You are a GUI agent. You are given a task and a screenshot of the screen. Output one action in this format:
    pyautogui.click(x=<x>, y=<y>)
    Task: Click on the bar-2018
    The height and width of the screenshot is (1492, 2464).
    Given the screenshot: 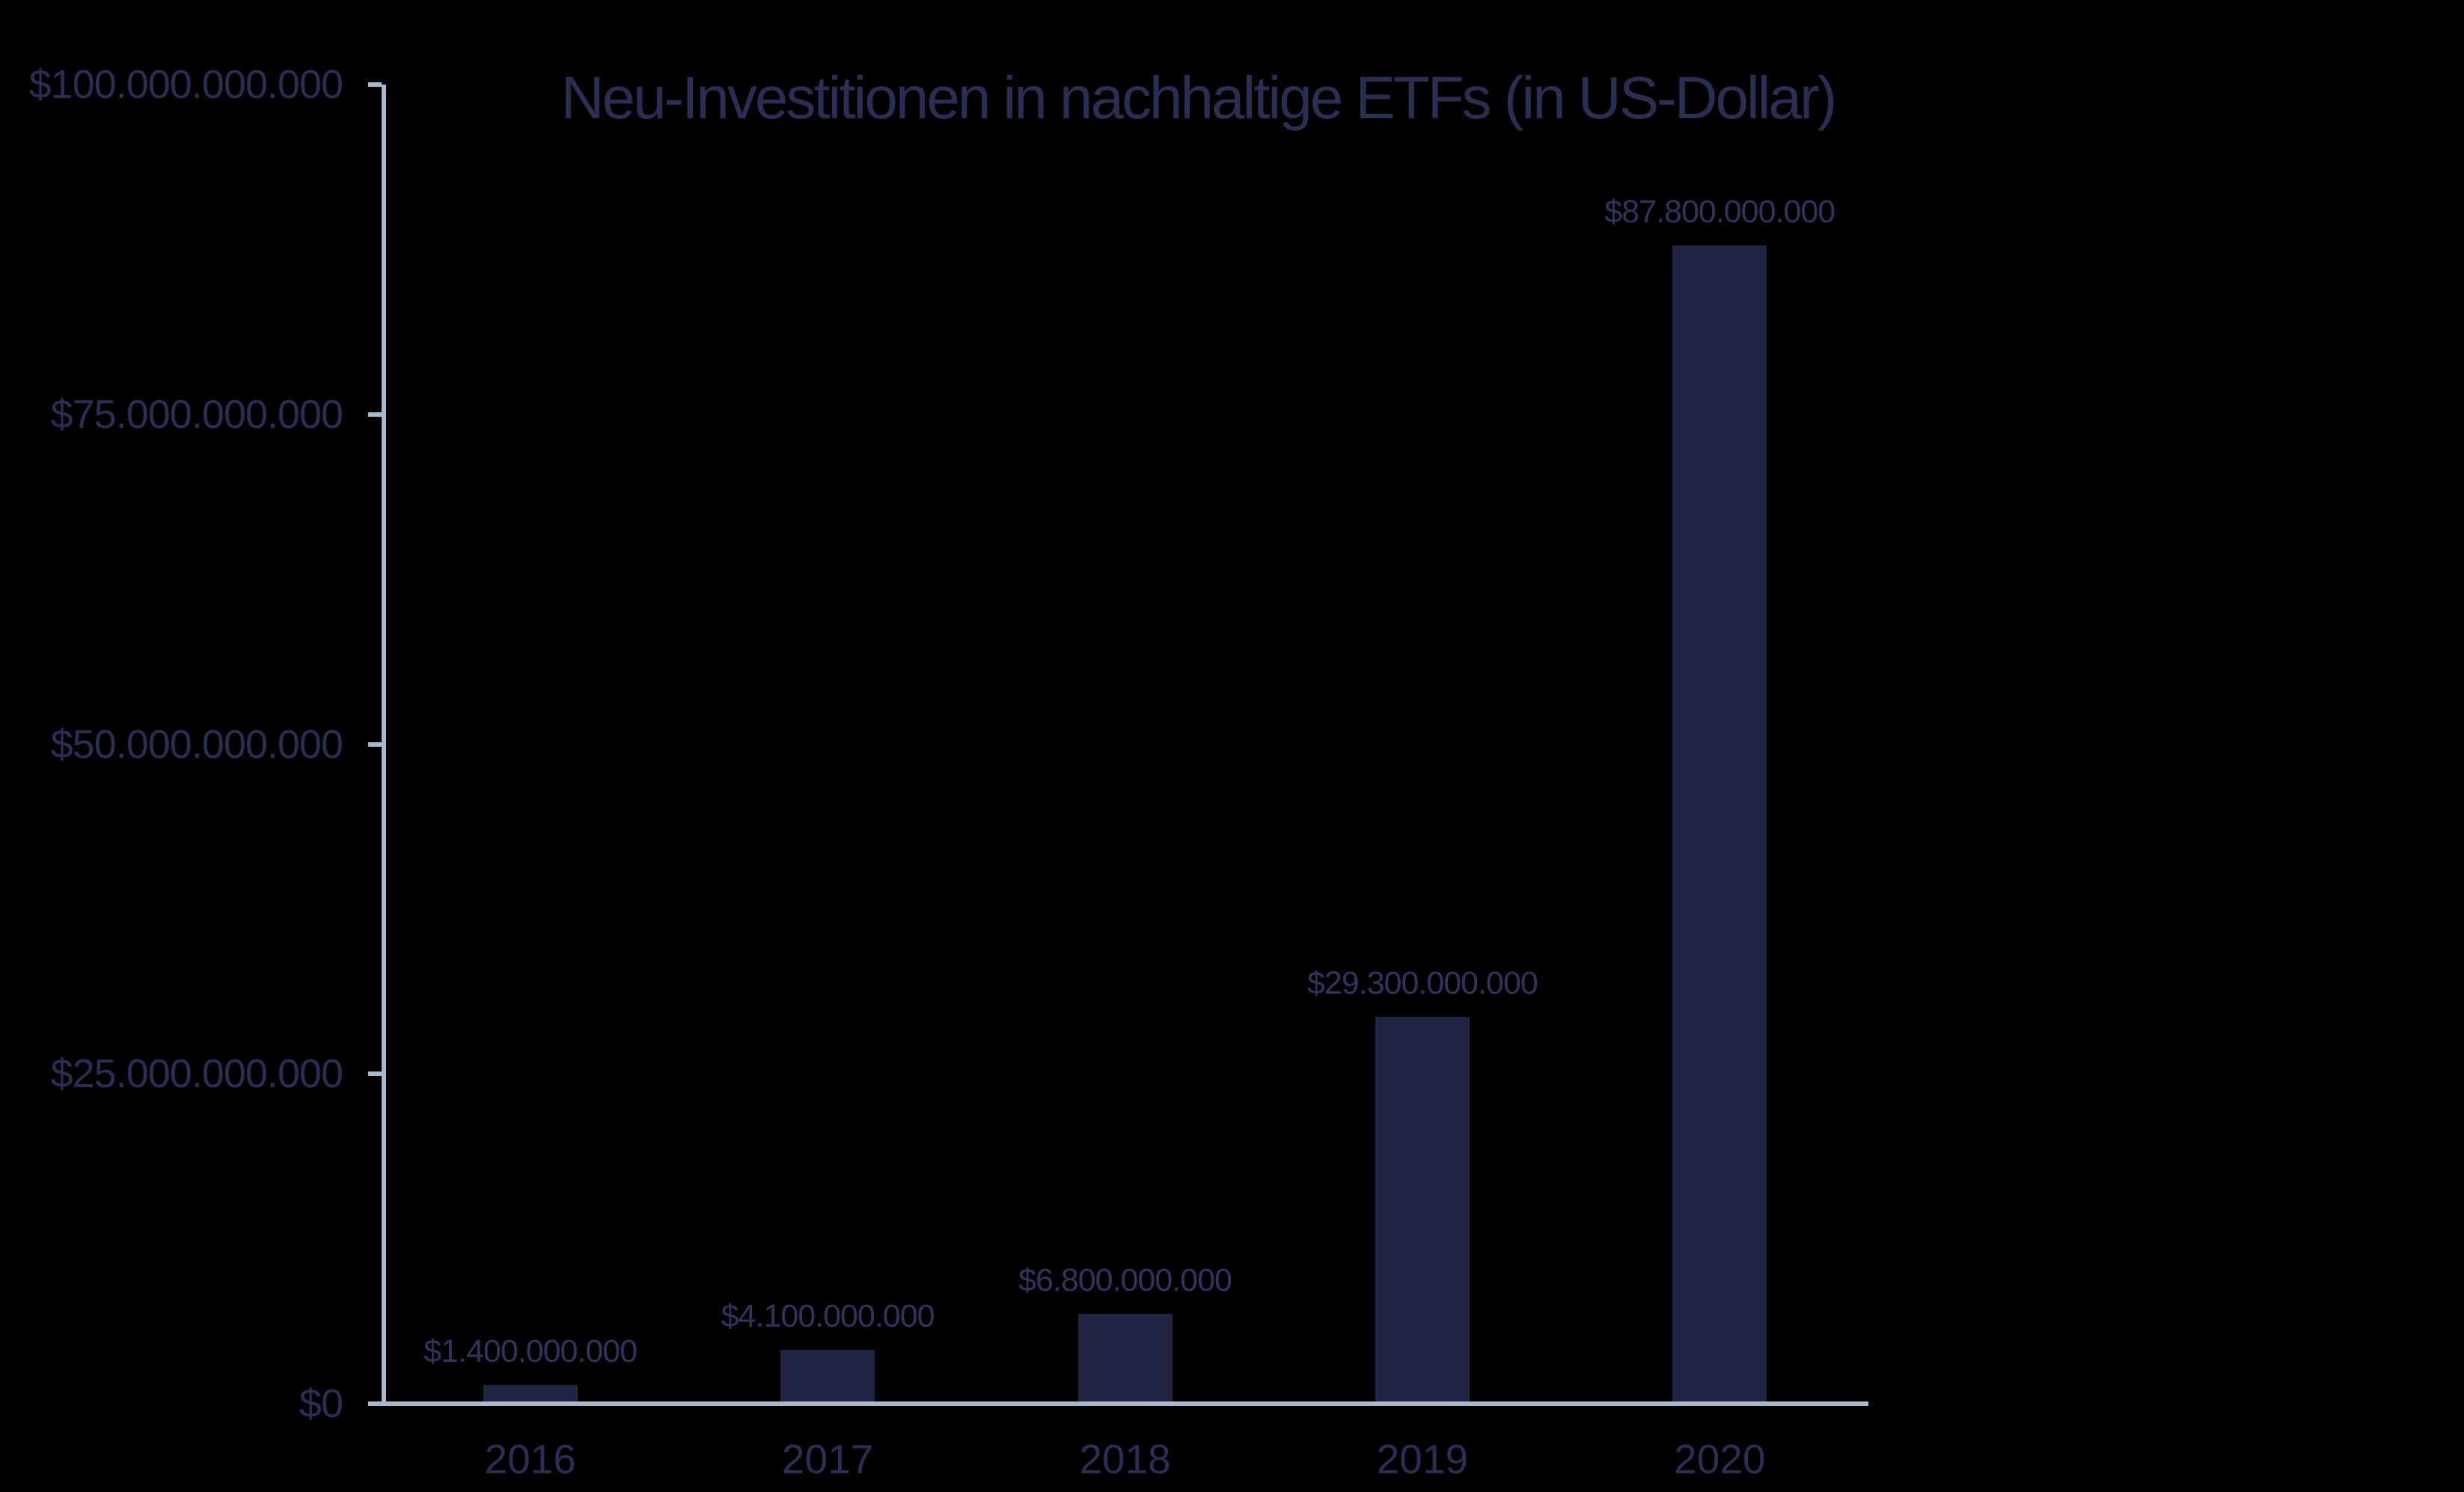 What is the action you would take?
    pyautogui.click(x=1125, y=1357)
    